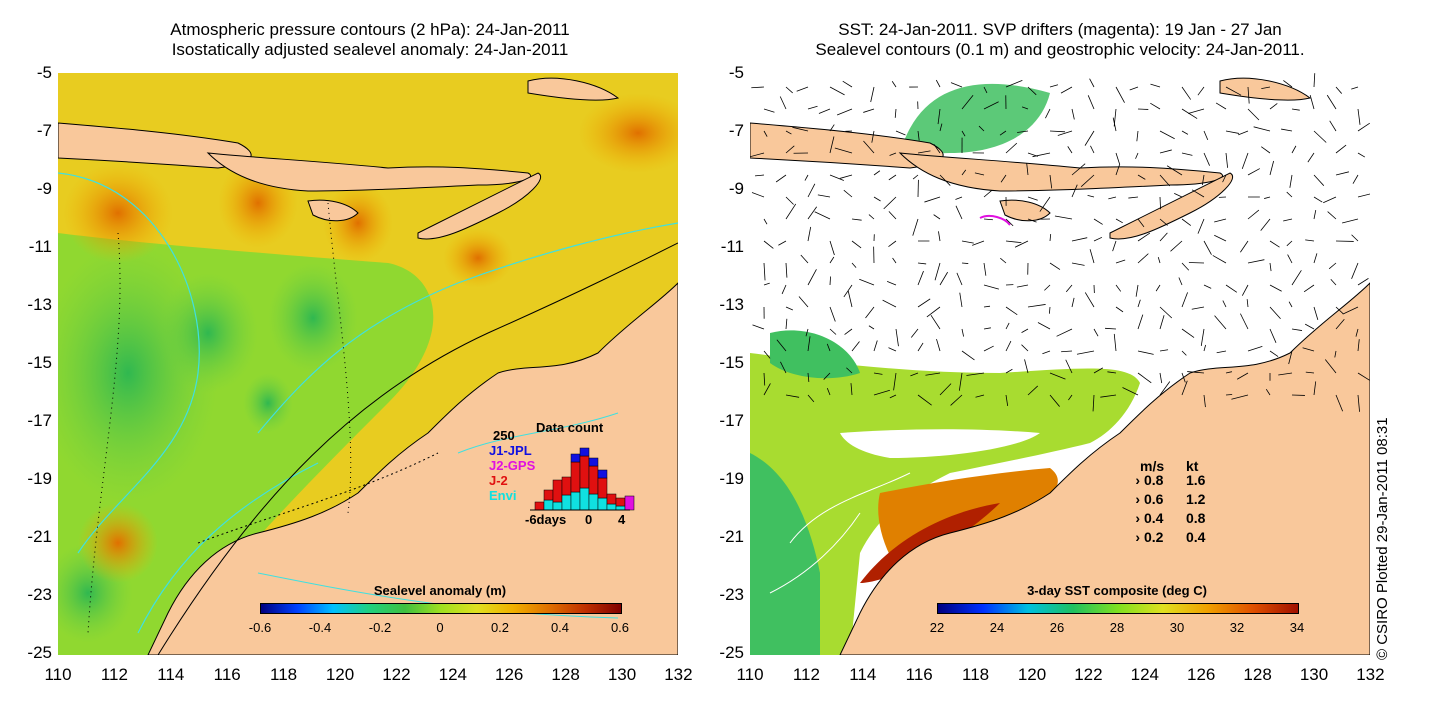  I want to click on sealevel-colorbar-tick-label: 0.4, so click(560, 627).